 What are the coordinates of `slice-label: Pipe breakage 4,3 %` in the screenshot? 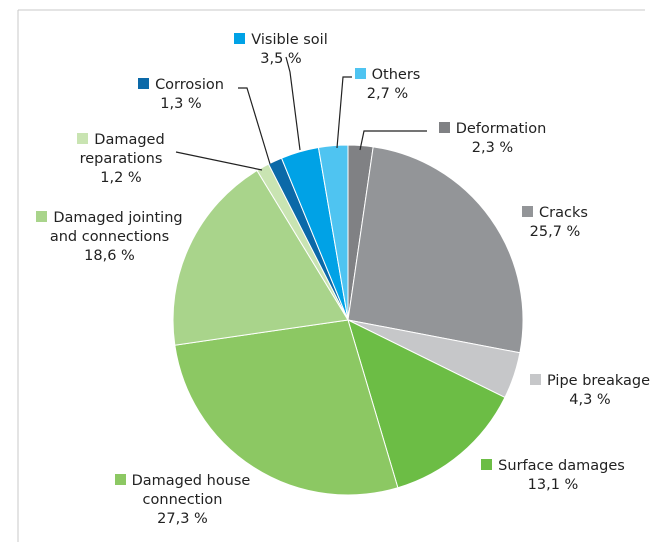 It's located at (589, 391).